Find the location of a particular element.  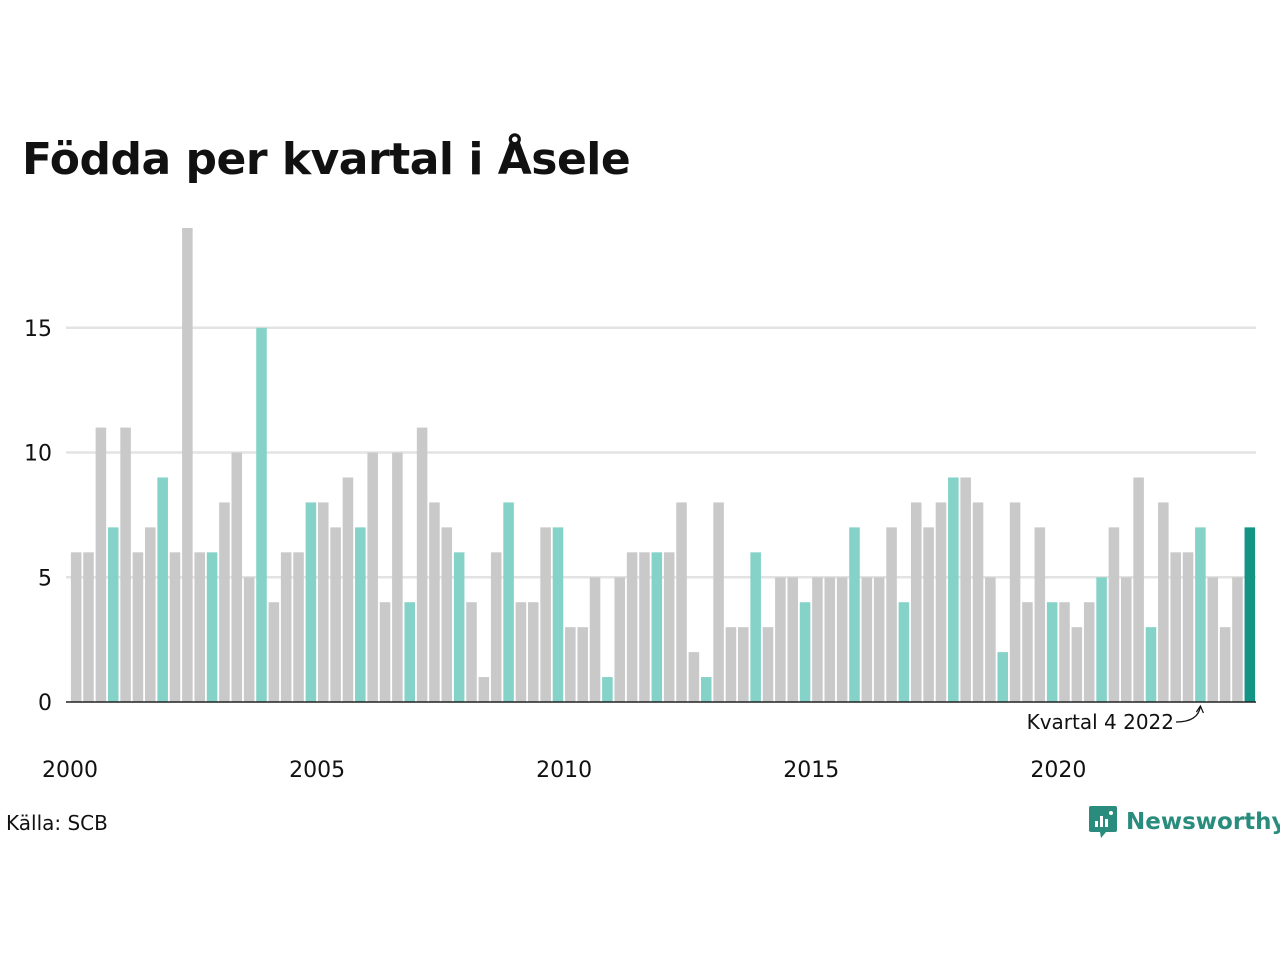

brand-name: Newsworthy is located at coordinates (1203, 822).